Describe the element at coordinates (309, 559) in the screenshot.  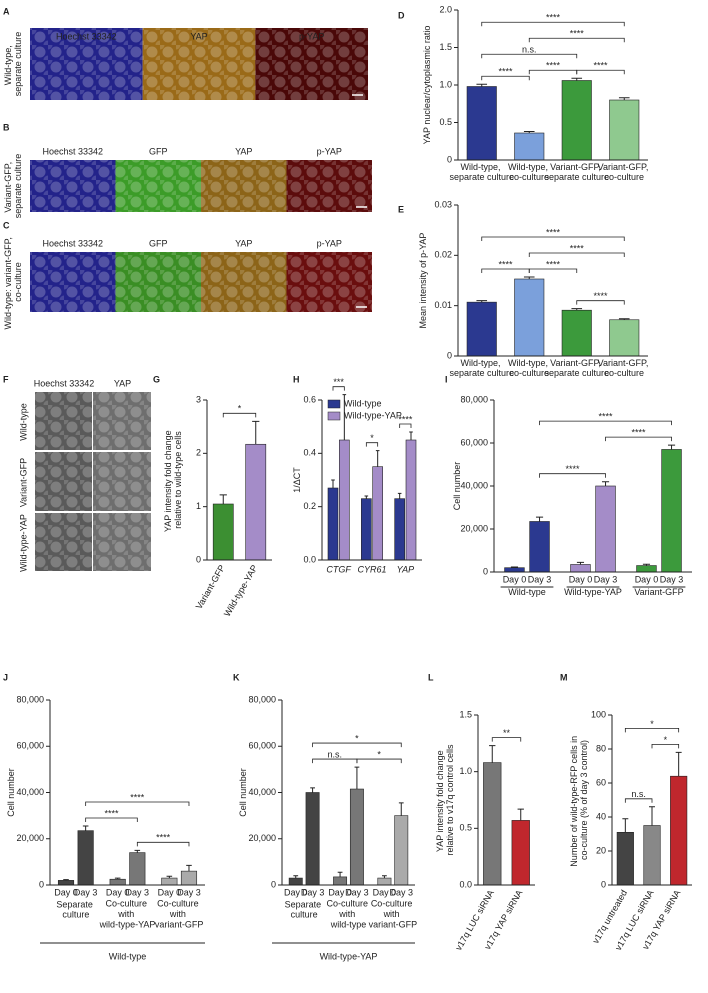
I see `y-tick-label: 0.0` at that location.